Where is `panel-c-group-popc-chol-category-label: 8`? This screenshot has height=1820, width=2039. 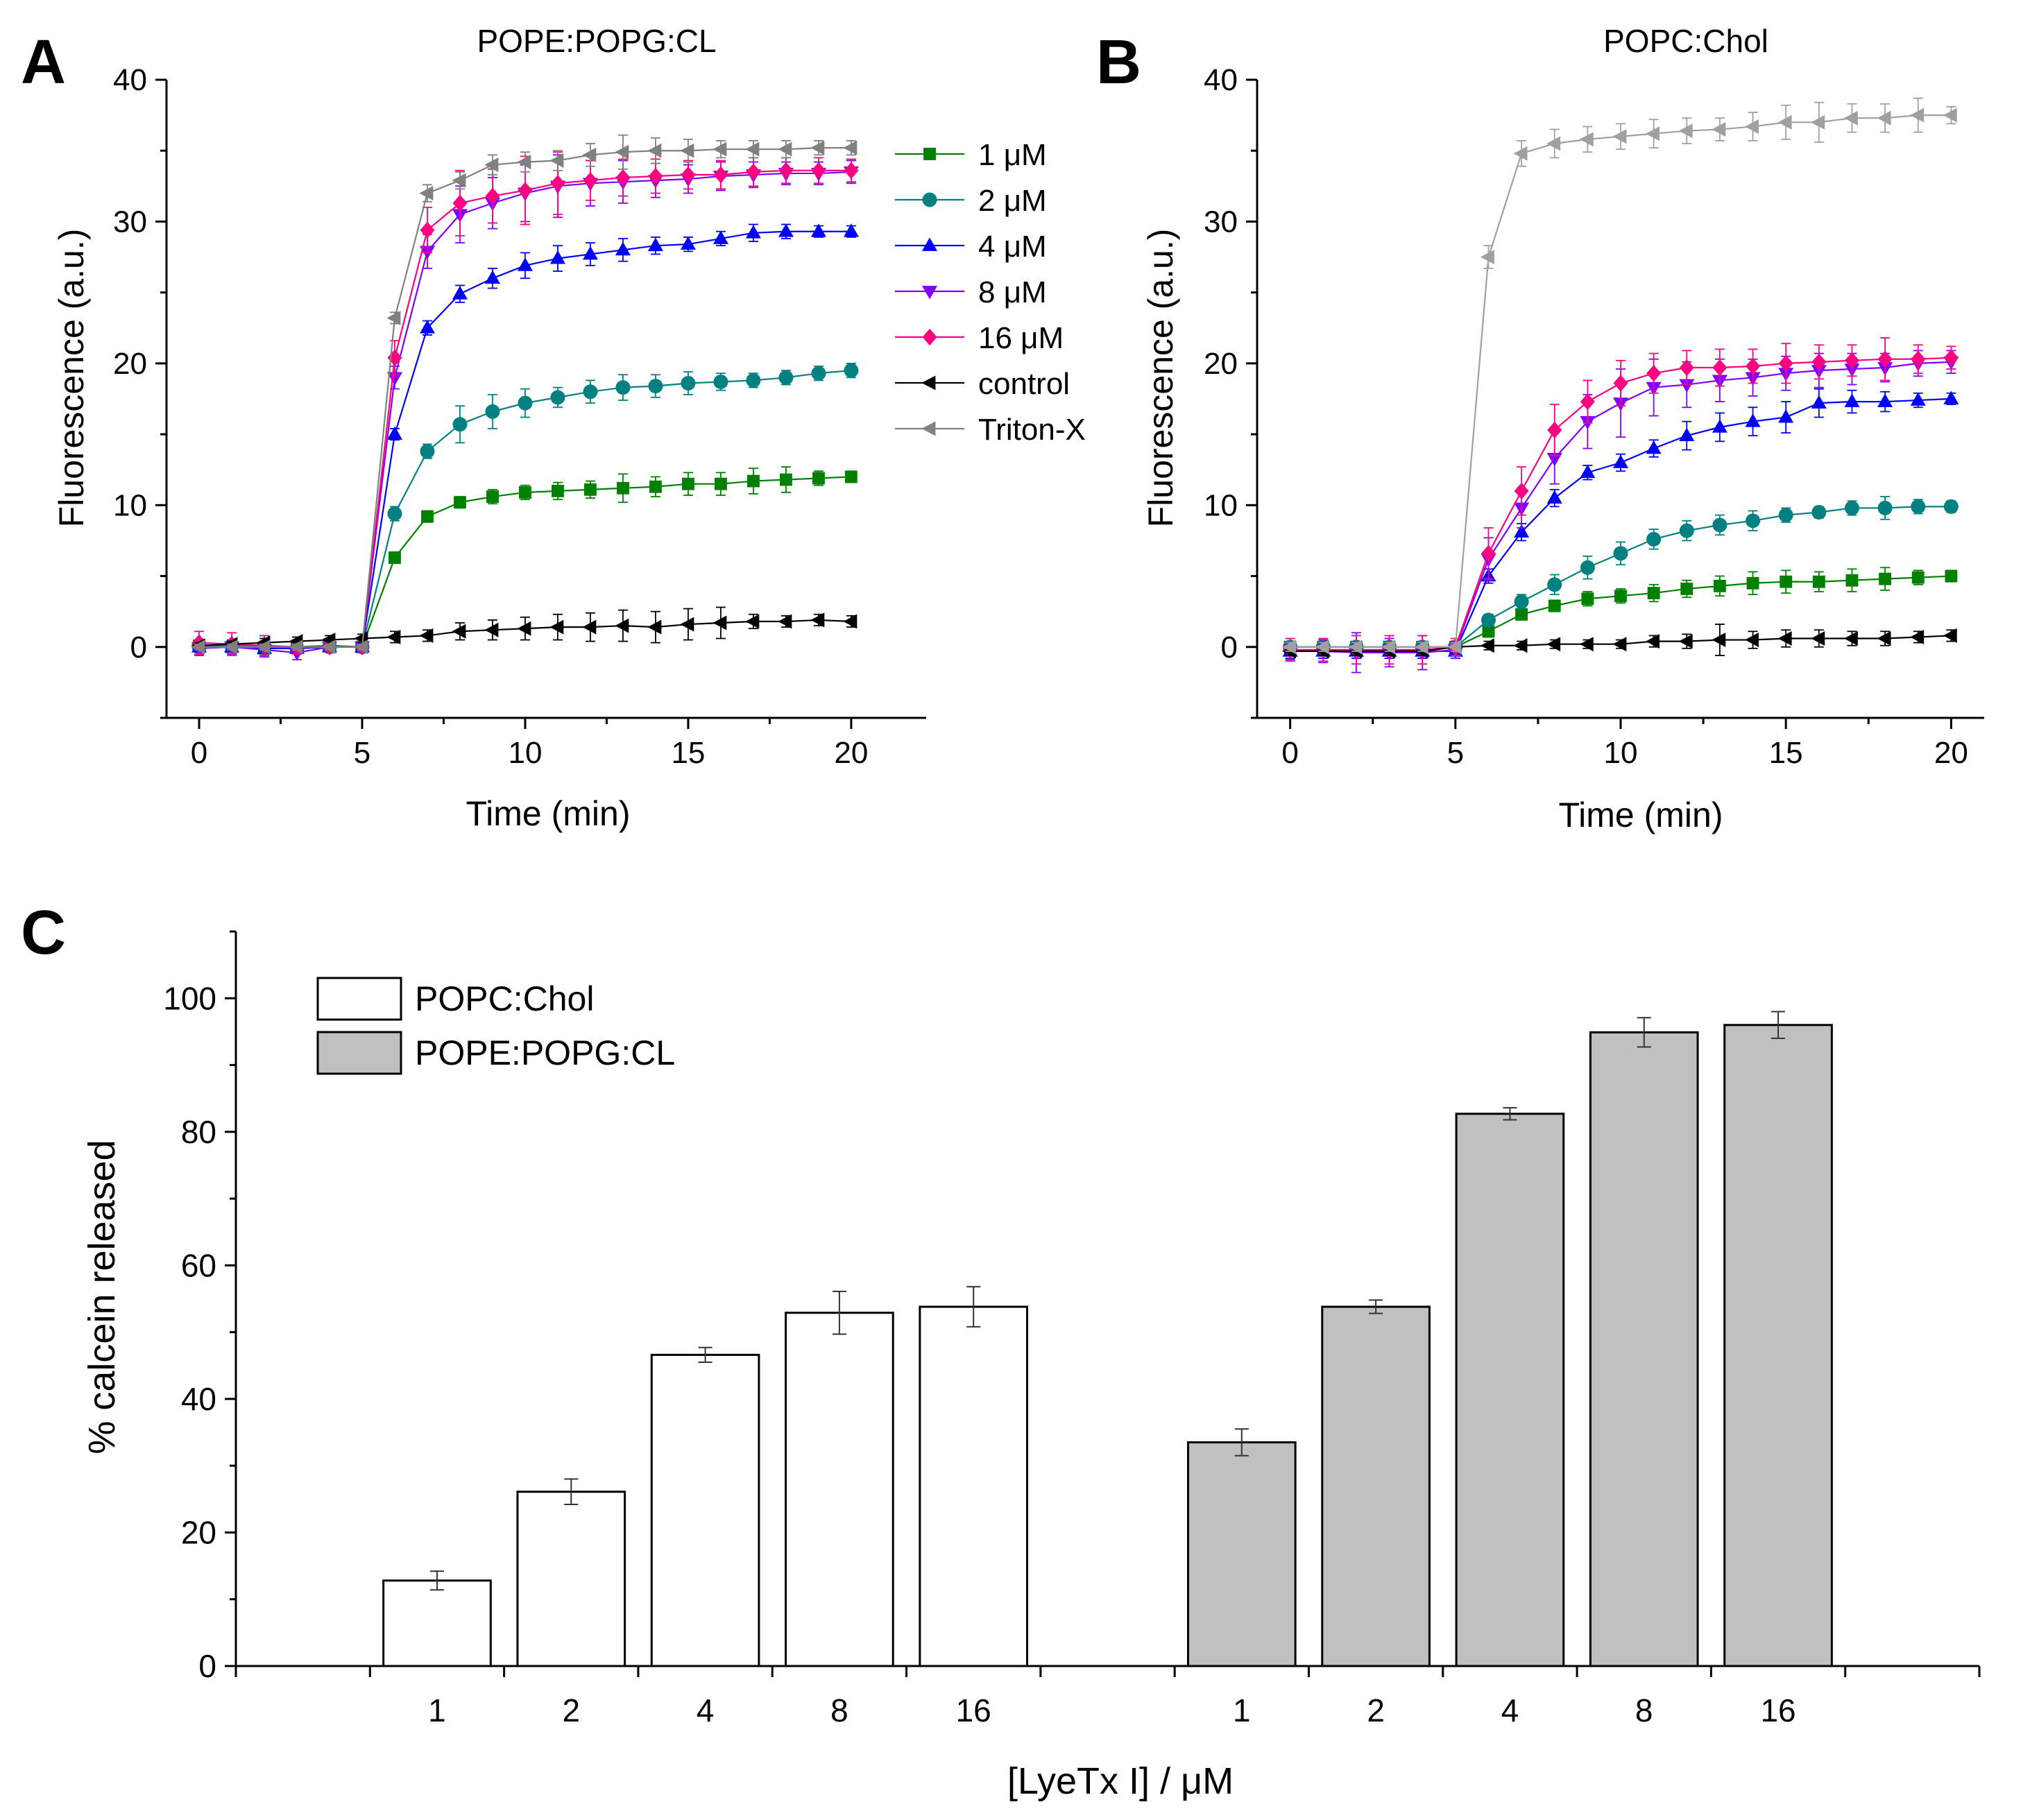 panel-c-group-popc-chol-category-label: 8 is located at coordinates (839, 1710).